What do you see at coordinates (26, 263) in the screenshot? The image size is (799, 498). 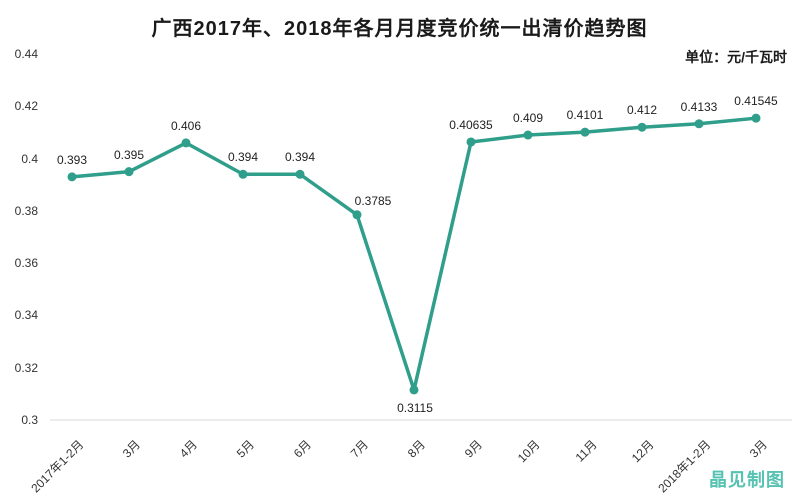 I see `y-tick-label: 0.36` at bounding box center [26, 263].